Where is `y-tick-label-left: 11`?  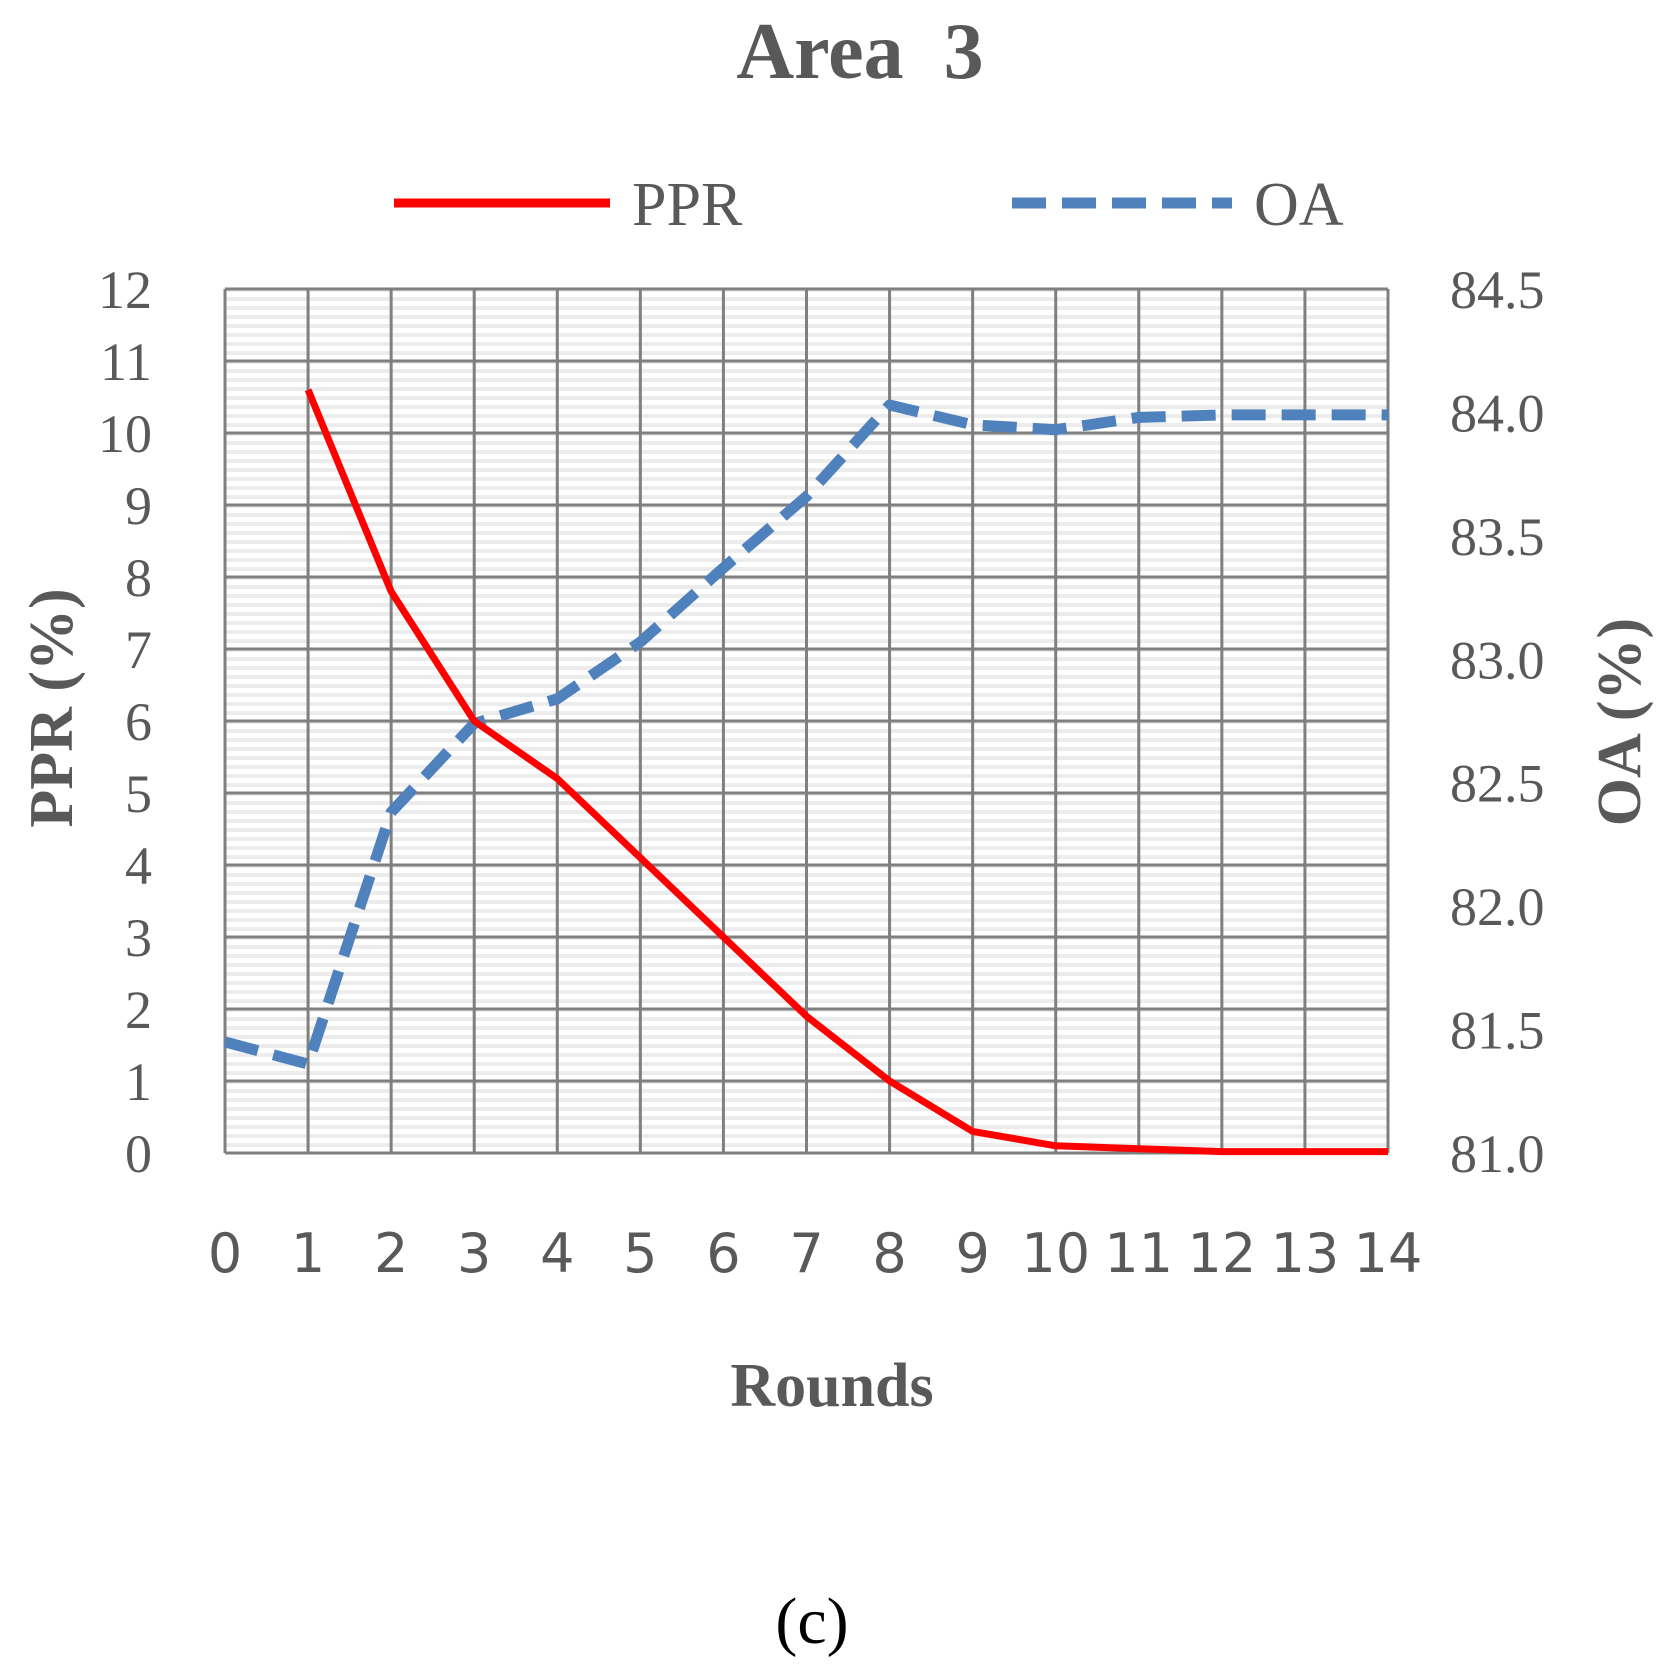
y-tick-label-left: 11 is located at coordinates (126, 362).